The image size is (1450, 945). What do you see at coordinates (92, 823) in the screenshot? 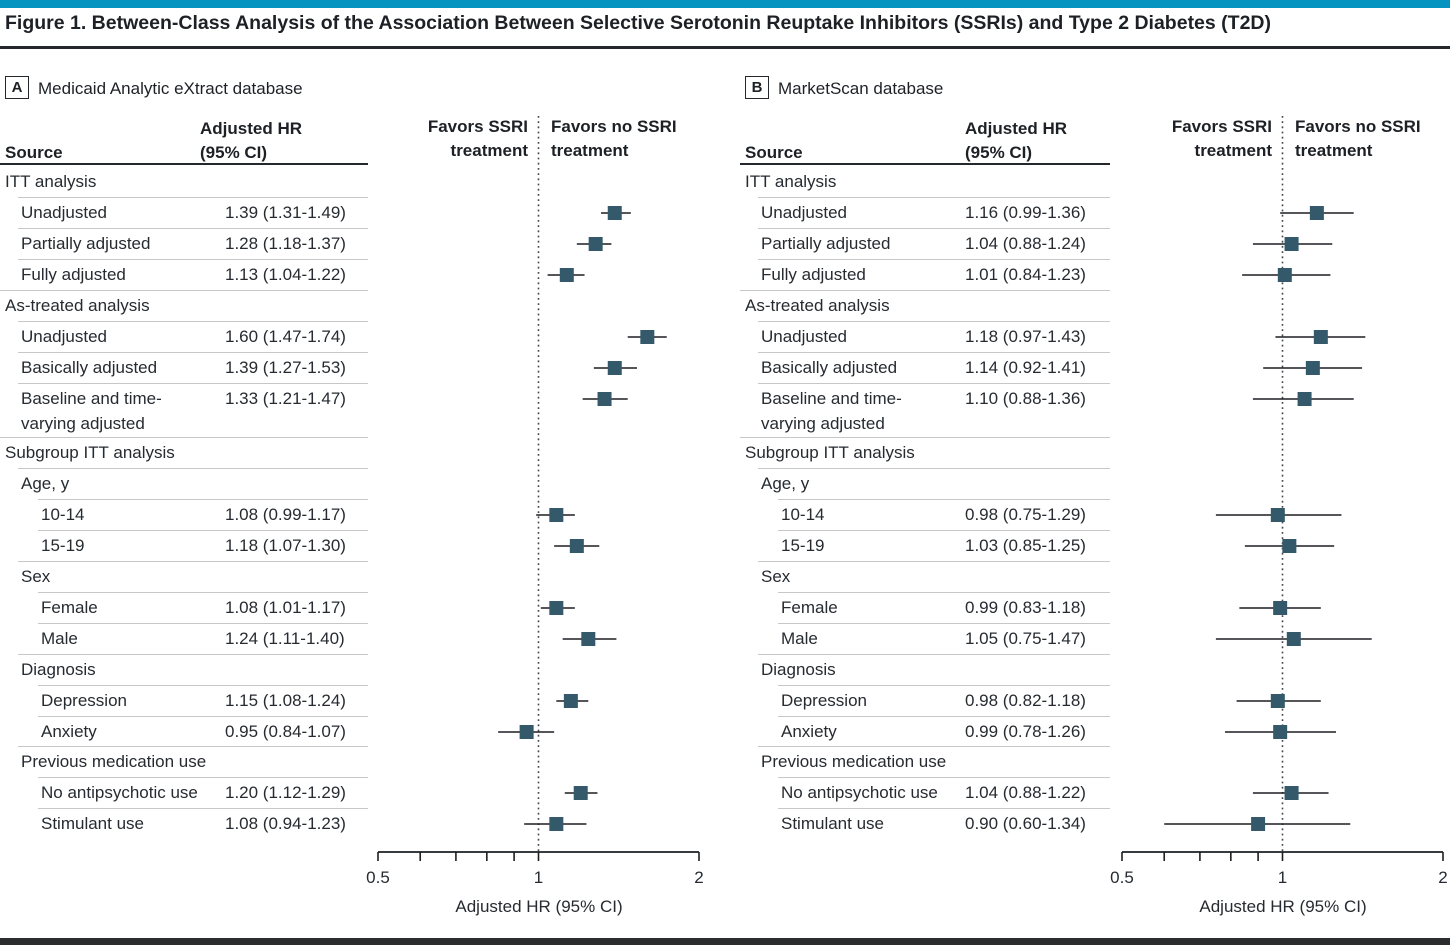
I see `row-label: Stimulant use` at bounding box center [92, 823].